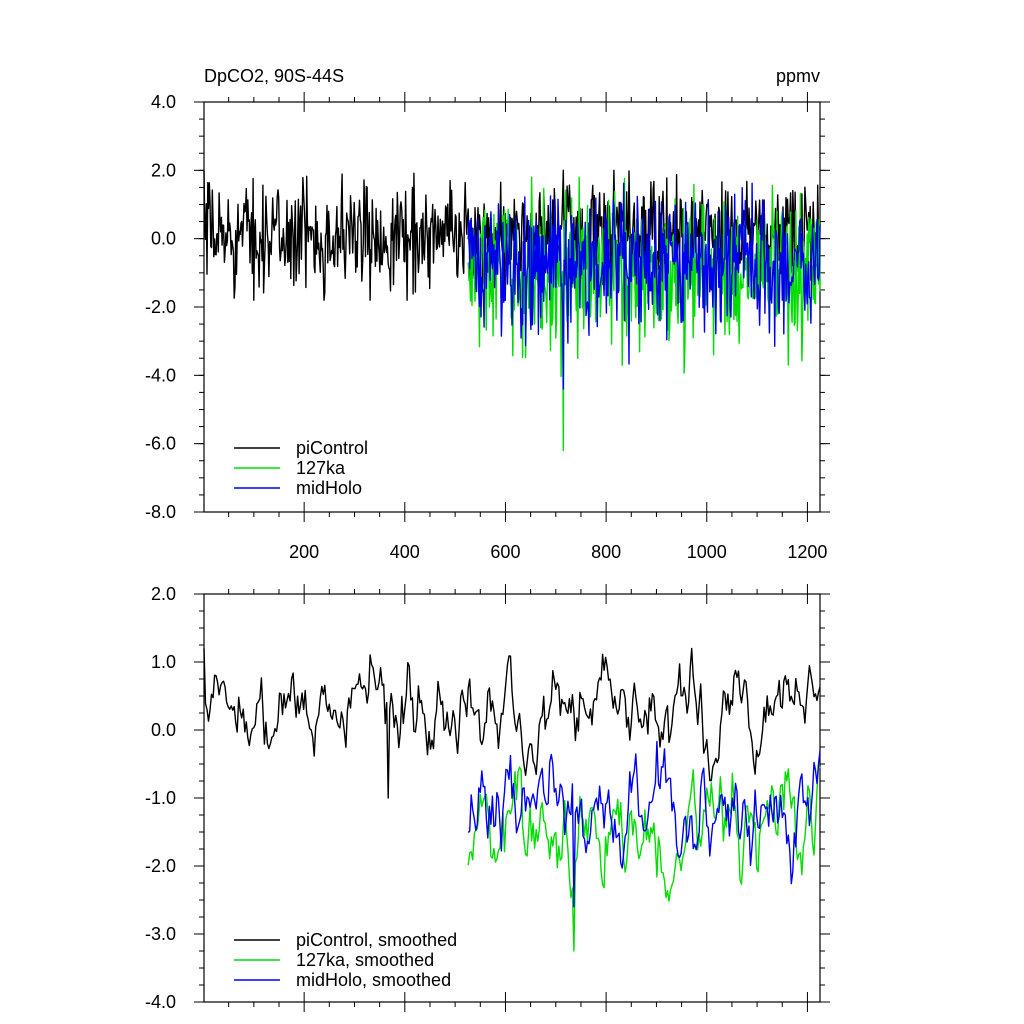  I want to click on y-tick-label: -8.0, so click(160, 512).